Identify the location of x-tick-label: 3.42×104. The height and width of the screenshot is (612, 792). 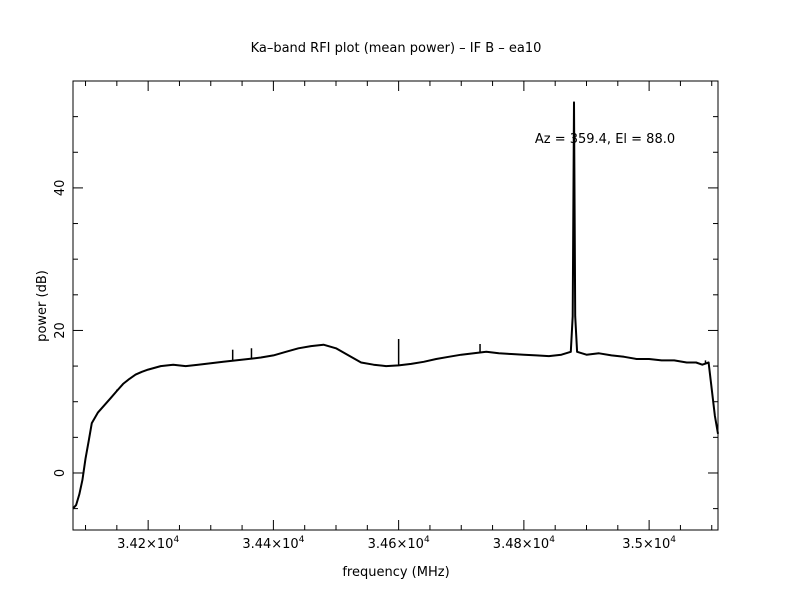
(148, 543).